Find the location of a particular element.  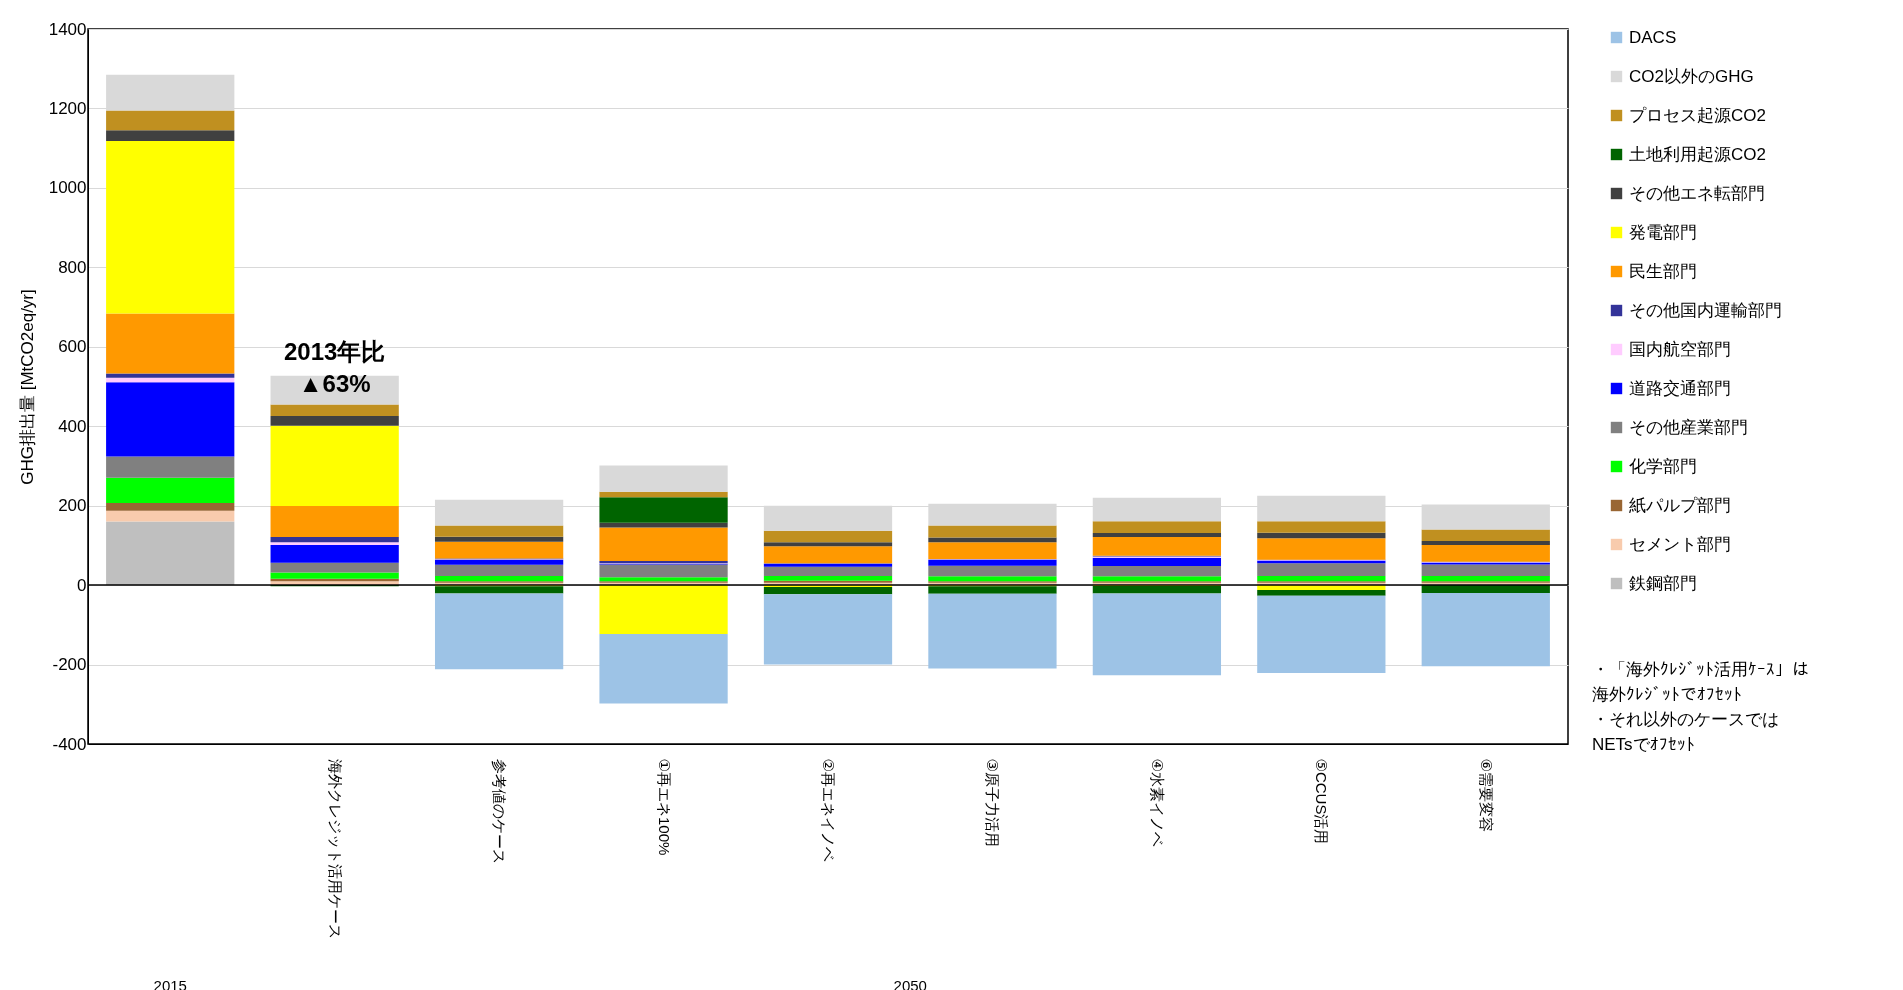

legend-label: 発電部門 is located at coordinates (1663, 232).